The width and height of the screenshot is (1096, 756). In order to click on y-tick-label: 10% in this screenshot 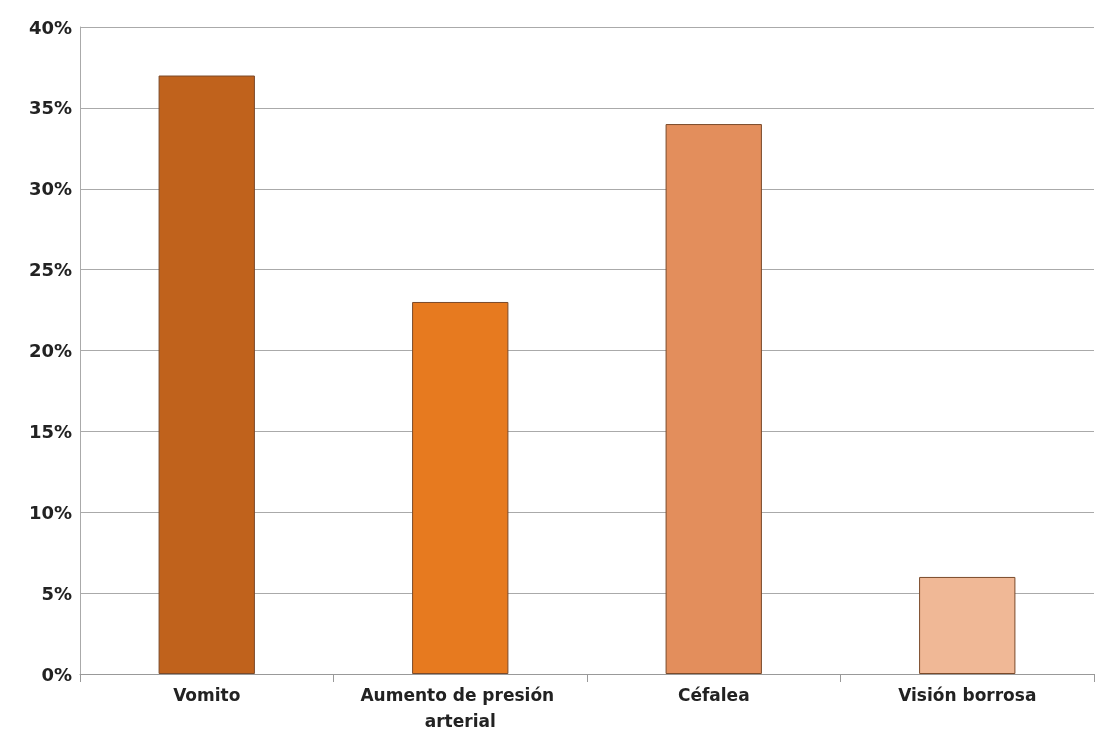, I will do `click(50, 512)`.